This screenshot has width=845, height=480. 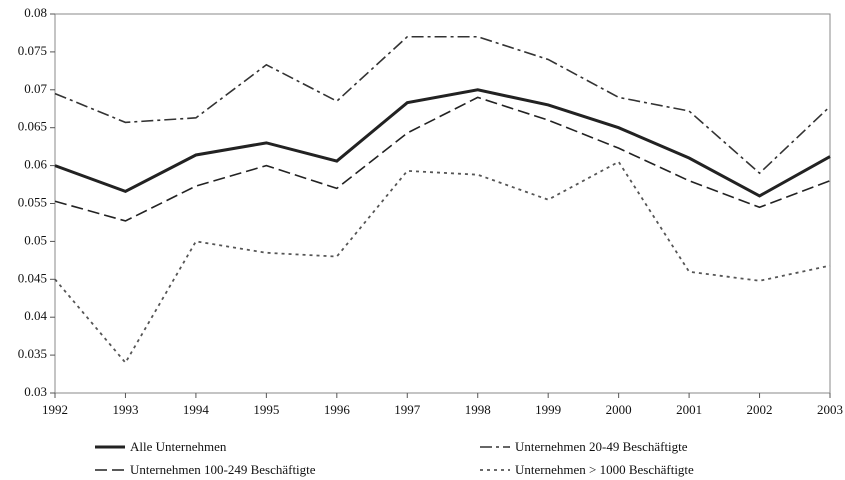 What do you see at coordinates (32, 353) in the screenshot?
I see `y-tick-label: 0.035` at bounding box center [32, 353].